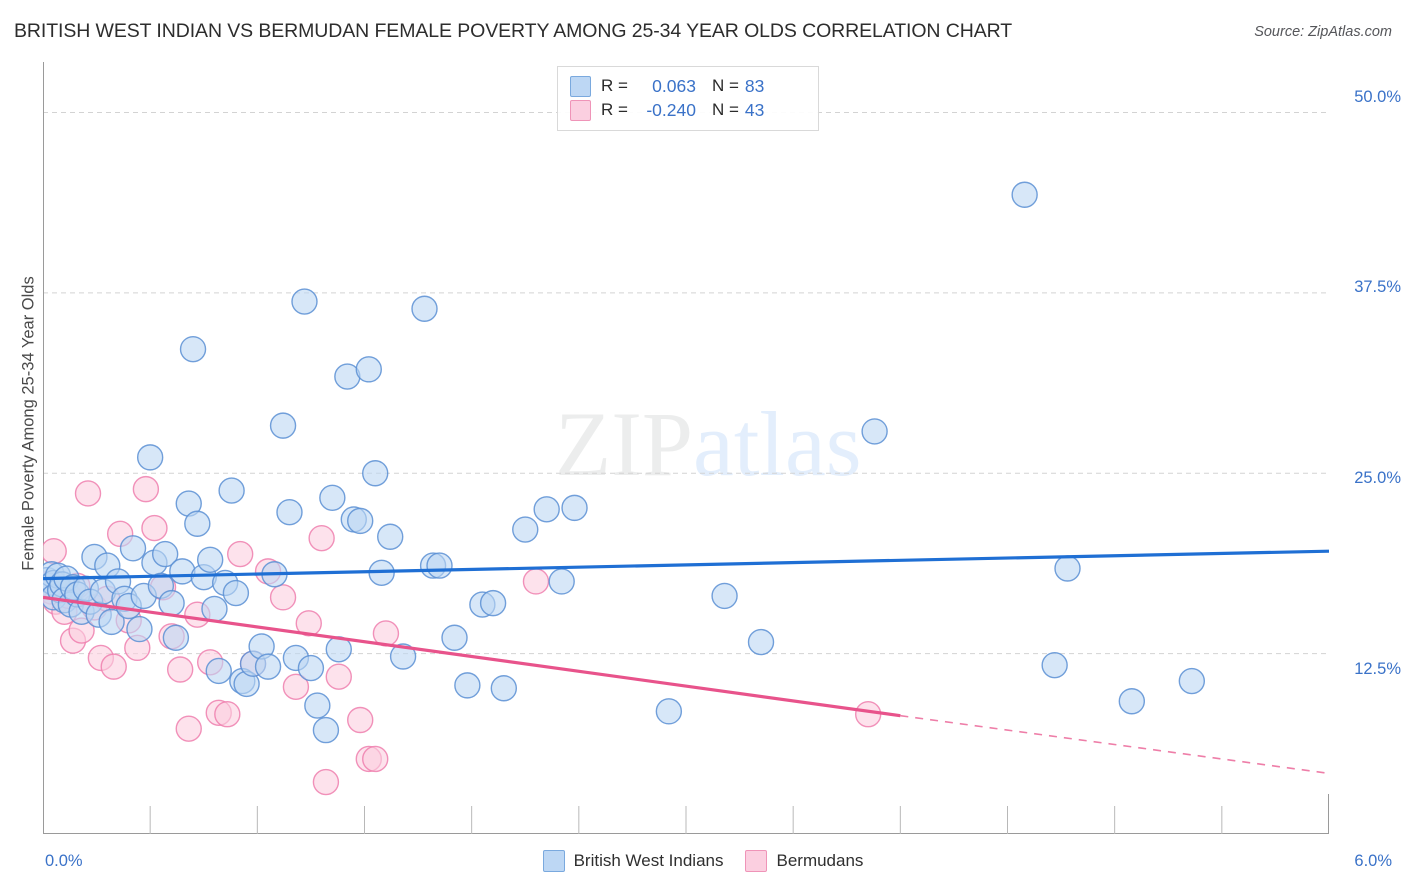 The image size is (1406, 892). I want to click on r-label-blue: R =, so click(614, 85).